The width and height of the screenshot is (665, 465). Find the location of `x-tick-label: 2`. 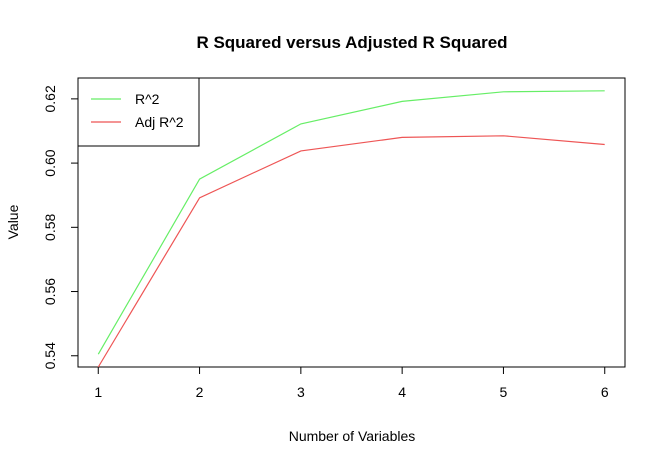

x-tick-label: 2 is located at coordinates (200, 392).